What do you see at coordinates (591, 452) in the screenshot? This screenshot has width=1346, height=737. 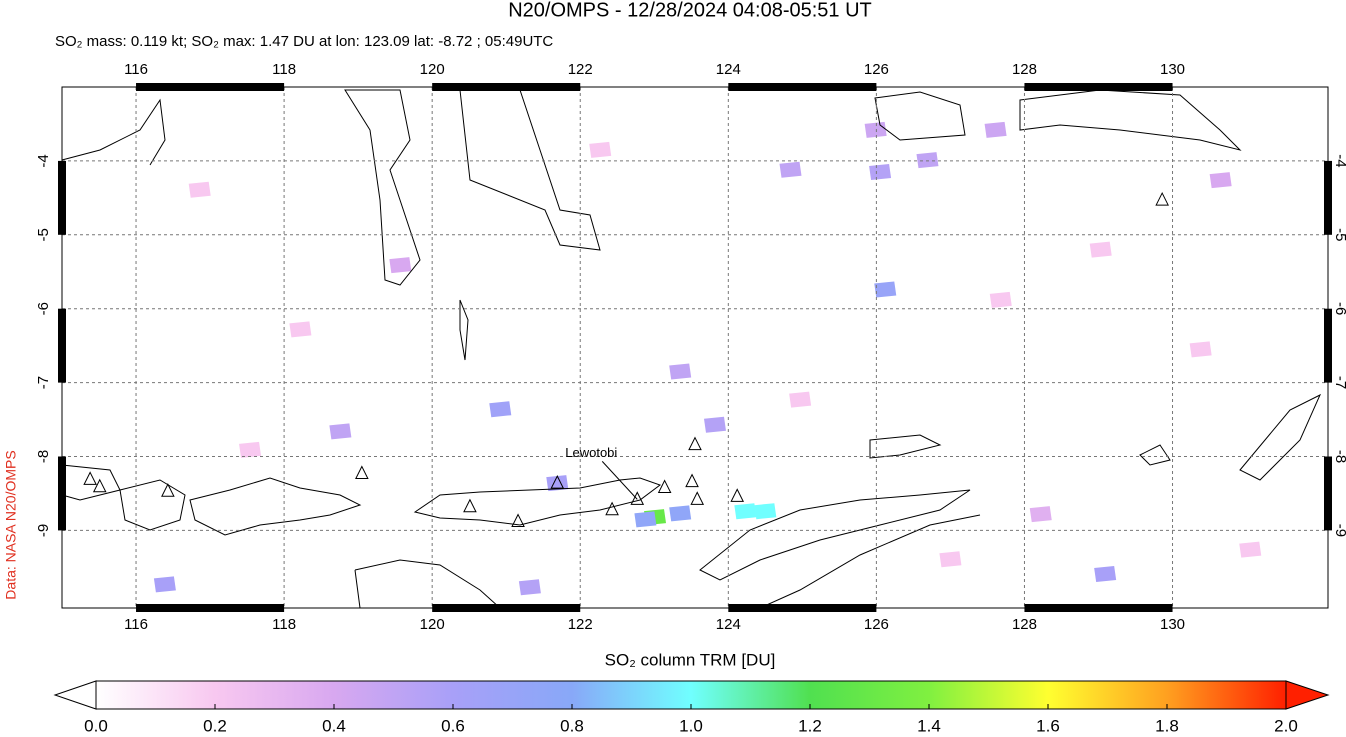 I see `annotation: Lewotobi` at bounding box center [591, 452].